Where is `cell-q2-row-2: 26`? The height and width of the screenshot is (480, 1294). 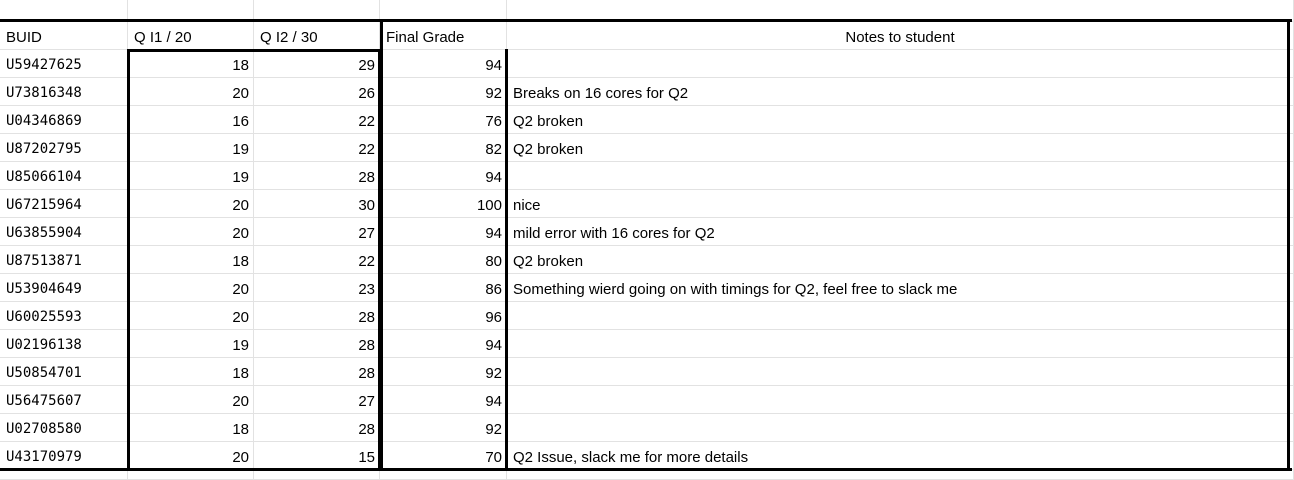
cell-q2-row-2: 26 is located at coordinates (317, 92).